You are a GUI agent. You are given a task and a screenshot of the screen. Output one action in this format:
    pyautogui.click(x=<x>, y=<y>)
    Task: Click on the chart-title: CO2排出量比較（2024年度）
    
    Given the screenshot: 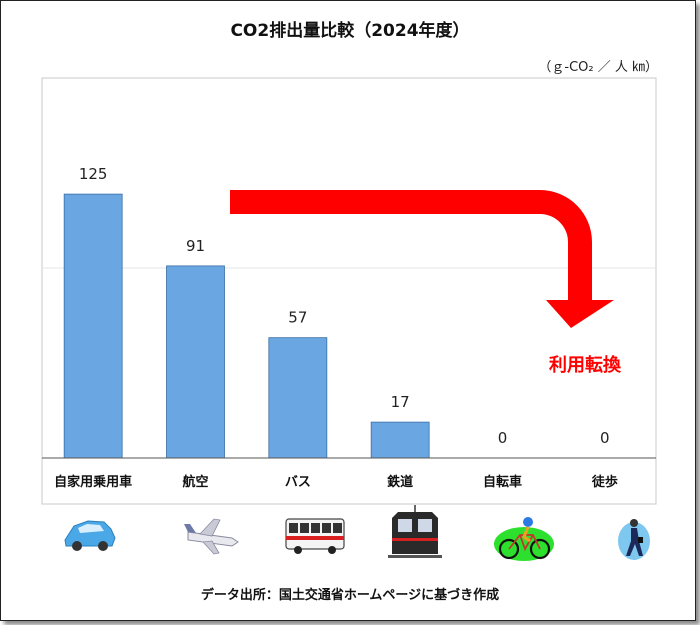 What is the action you would take?
    pyautogui.click(x=350, y=31)
    